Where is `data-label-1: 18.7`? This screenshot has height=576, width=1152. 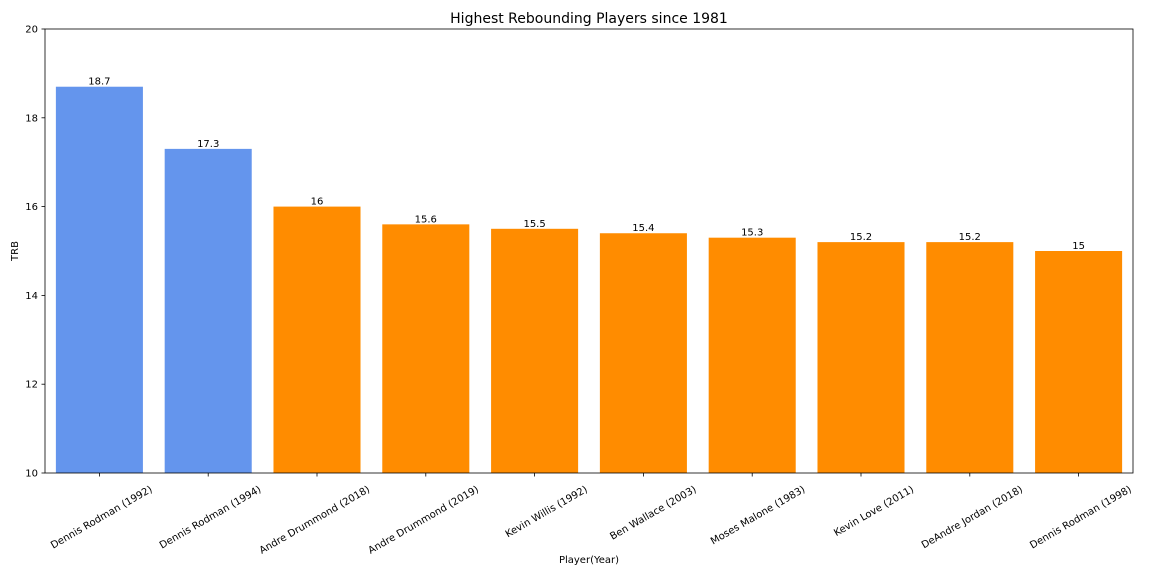
data-label-1: 18.7 is located at coordinates (99, 82).